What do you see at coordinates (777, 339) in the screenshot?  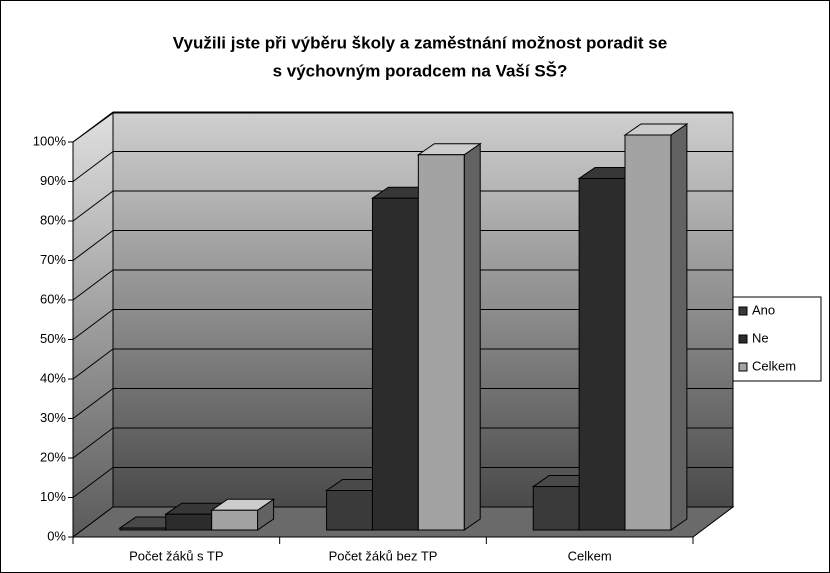 I see `legend` at bounding box center [777, 339].